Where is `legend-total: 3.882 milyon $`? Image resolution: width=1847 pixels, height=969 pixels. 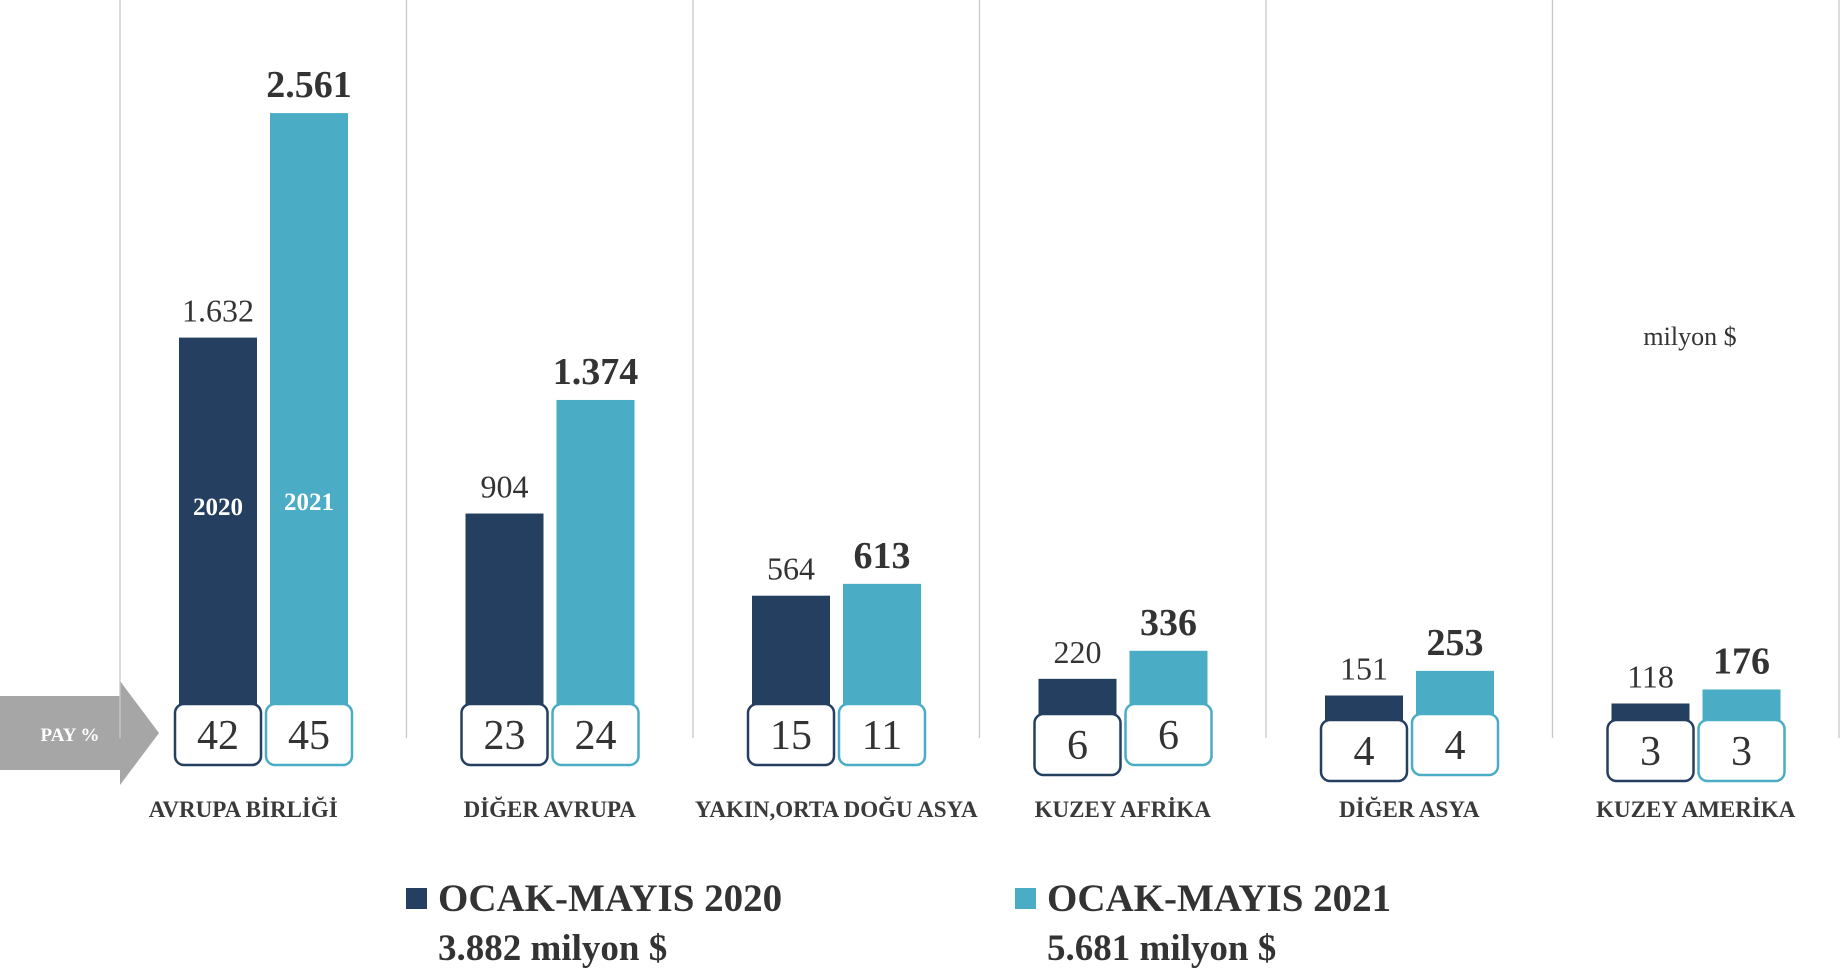
legend-total: 3.882 milyon $ is located at coordinates (552, 948).